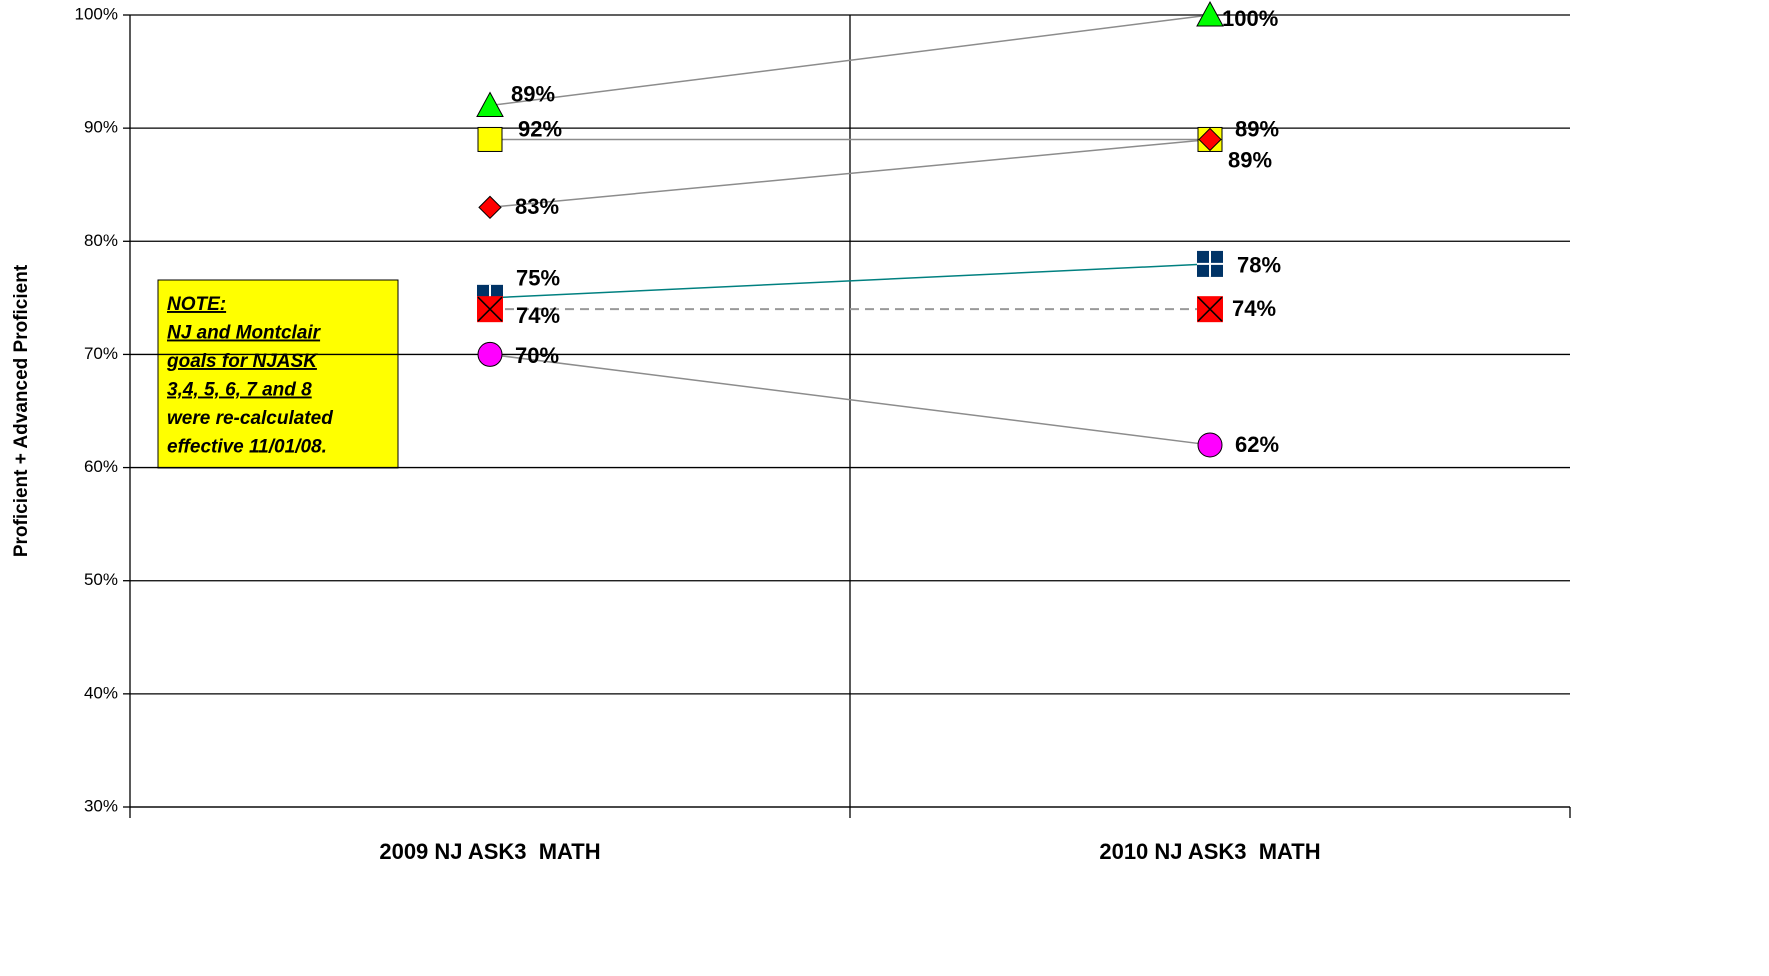 This screenshot has height=976, width=1769. I want to click on y-tick-label: 40%, so click(101, 692).